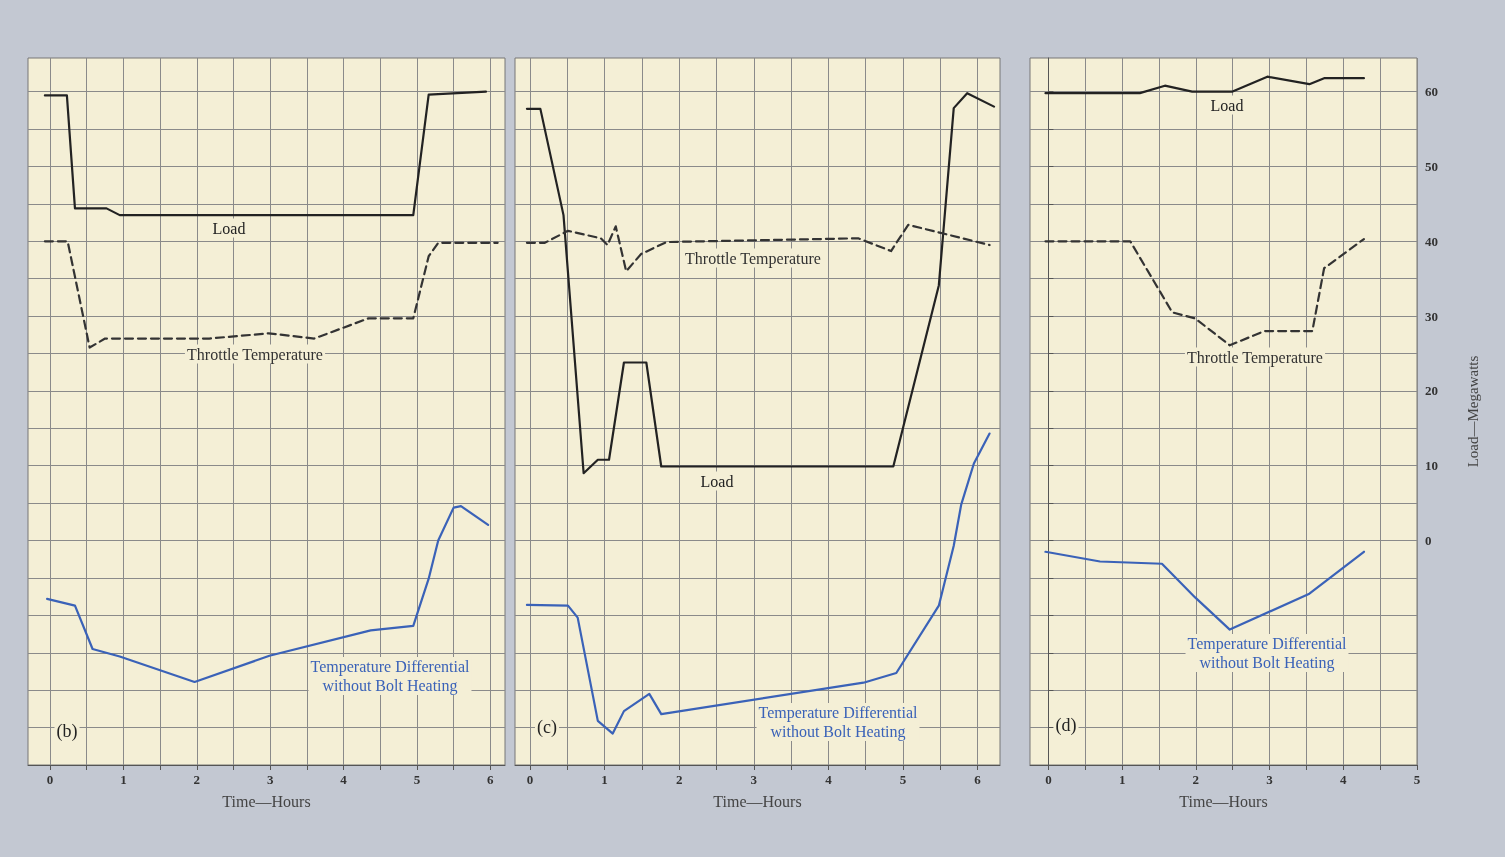 The image size is (1505, 857). Describe the element at coordinates (67, 731) in the screenshot. I see `annotation: (b)` at that location.